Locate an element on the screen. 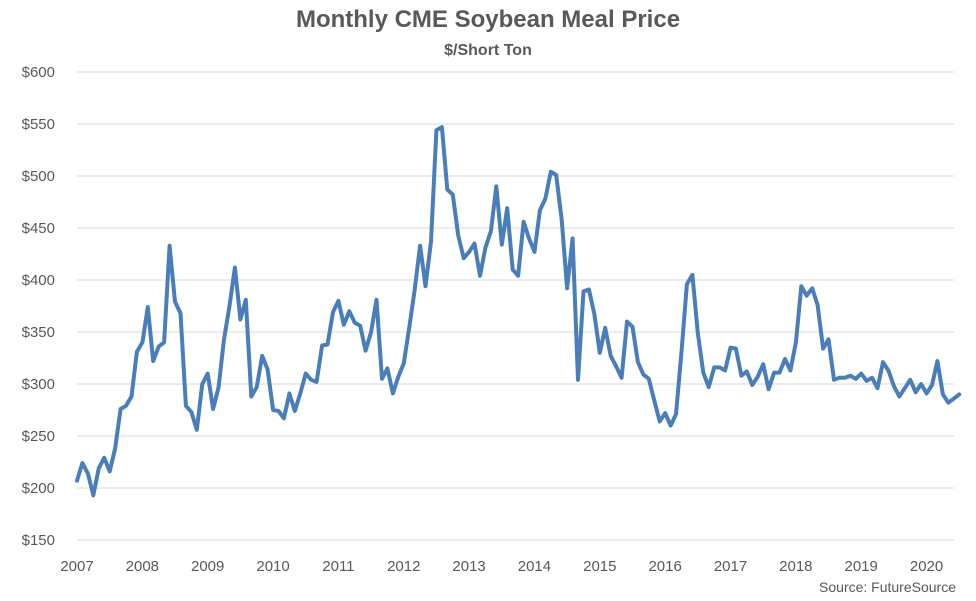 The height and width of the screenshot is (601, 976). x-tick-label: 2015 is located at coordinates (599, 566).